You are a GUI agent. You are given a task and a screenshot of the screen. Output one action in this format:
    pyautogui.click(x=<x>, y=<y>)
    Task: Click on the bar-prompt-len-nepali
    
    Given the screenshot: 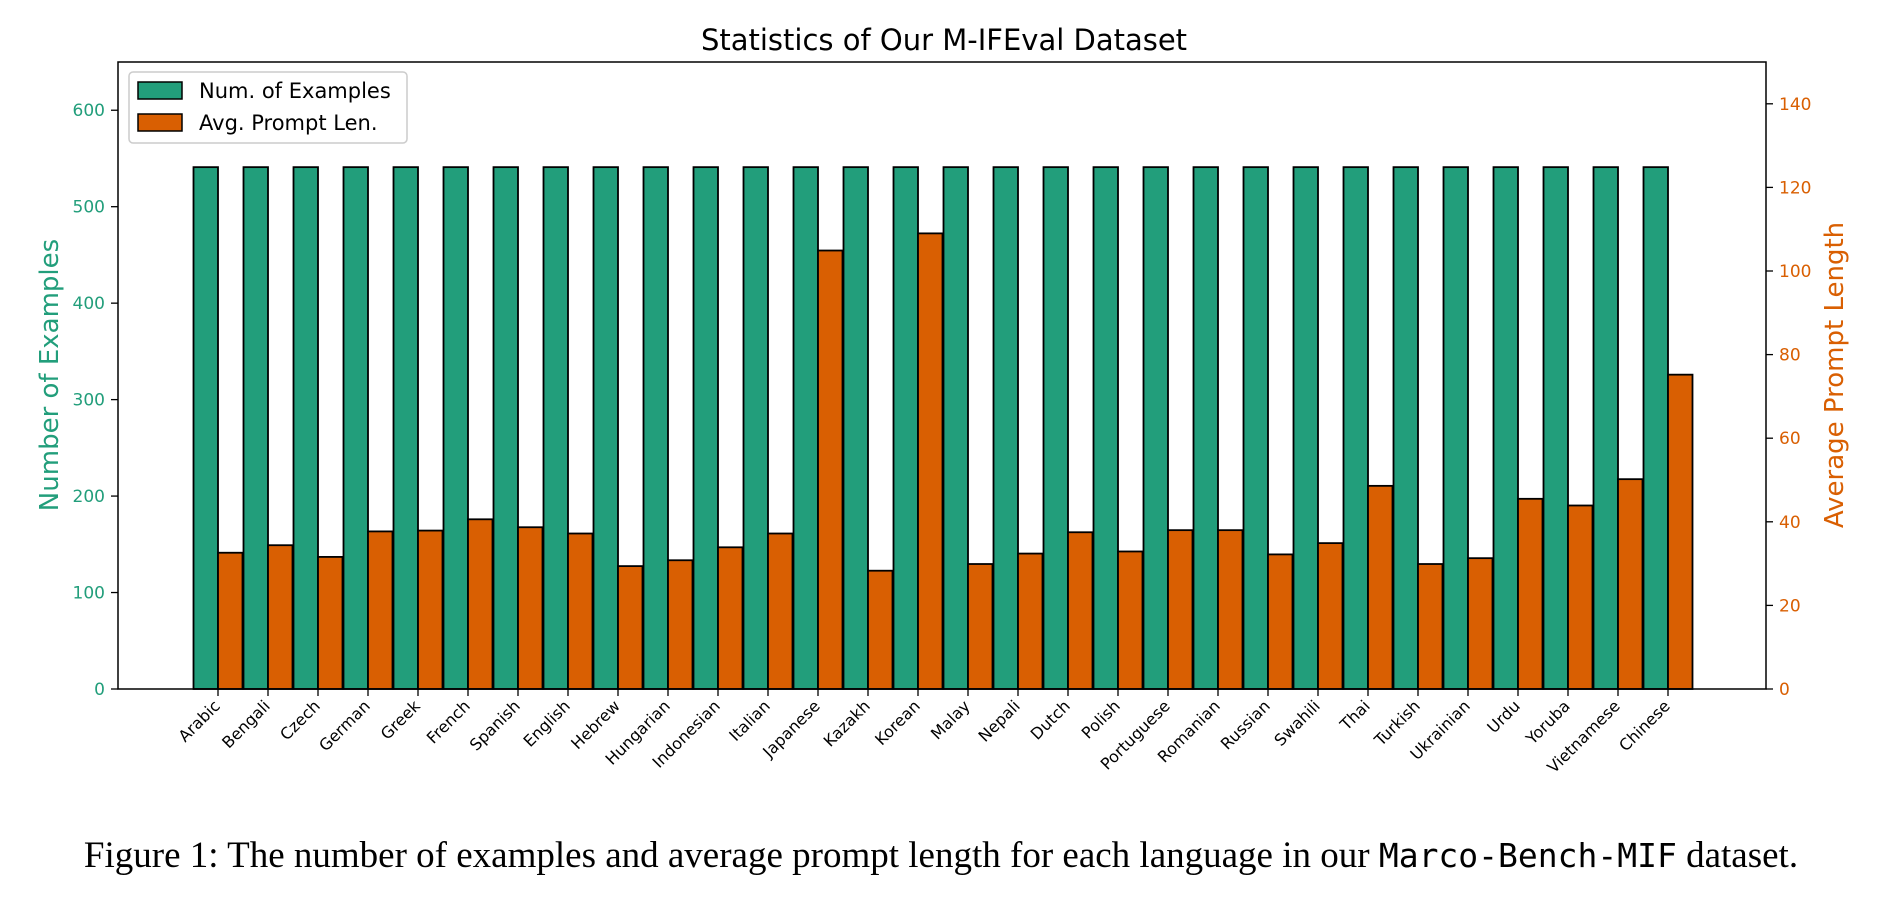 What is the action you would take?
    pyautogui.click(x=1030, y=621)
    